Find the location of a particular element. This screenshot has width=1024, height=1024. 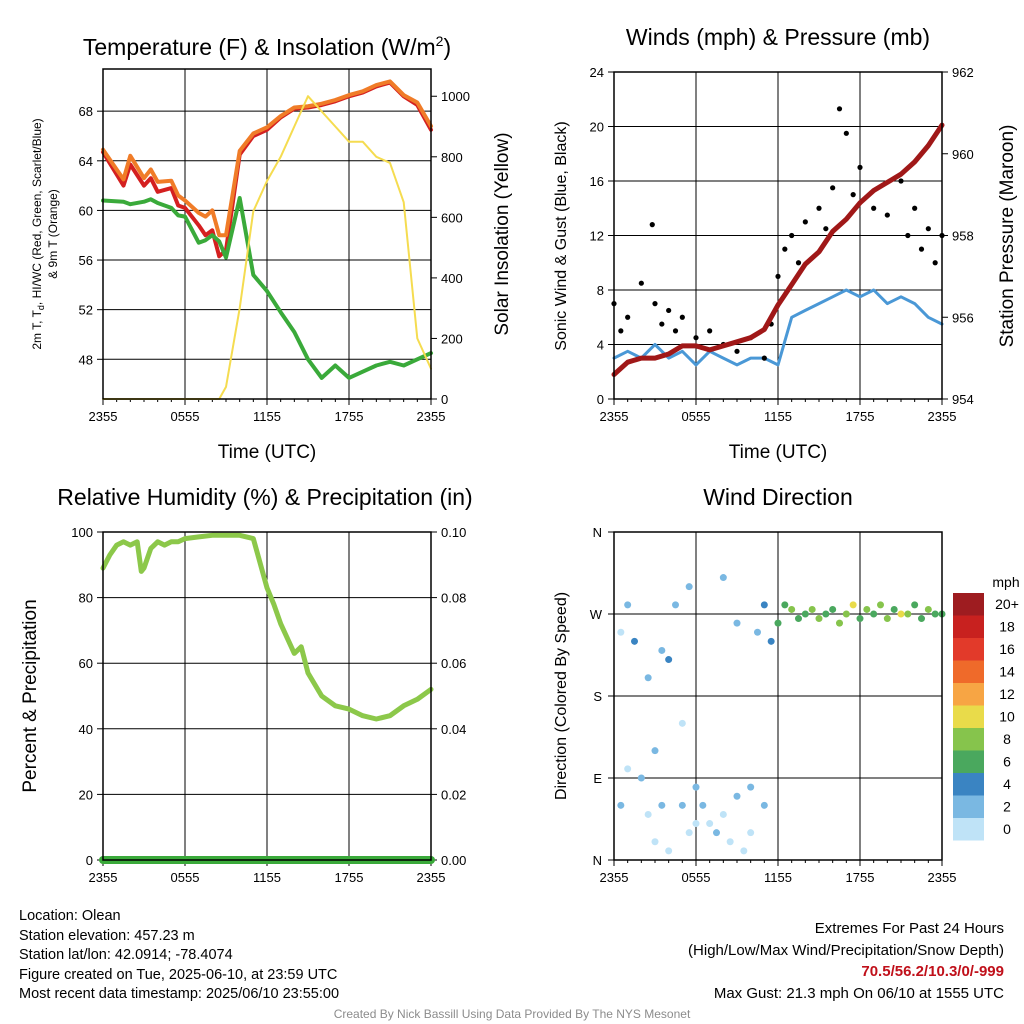

y-tick-label: 16 is located at coordinates (597, 181).